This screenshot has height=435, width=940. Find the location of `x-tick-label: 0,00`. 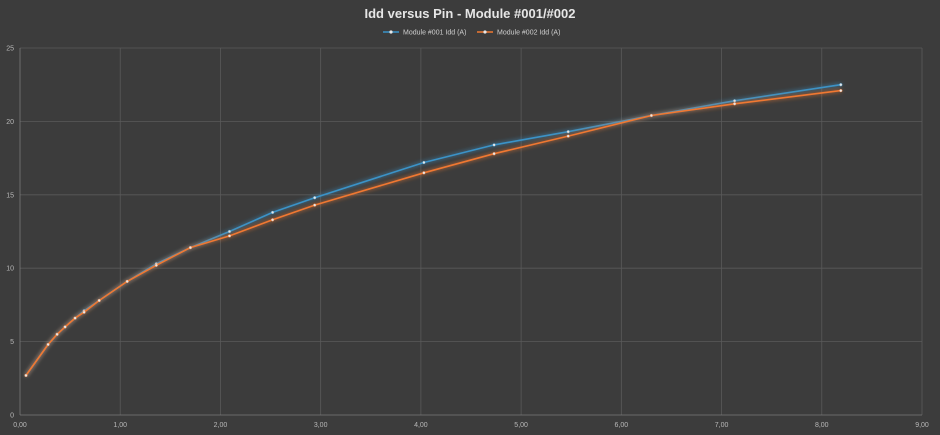

x-tick-label: 0,00 is located at coordinates (20, 425).